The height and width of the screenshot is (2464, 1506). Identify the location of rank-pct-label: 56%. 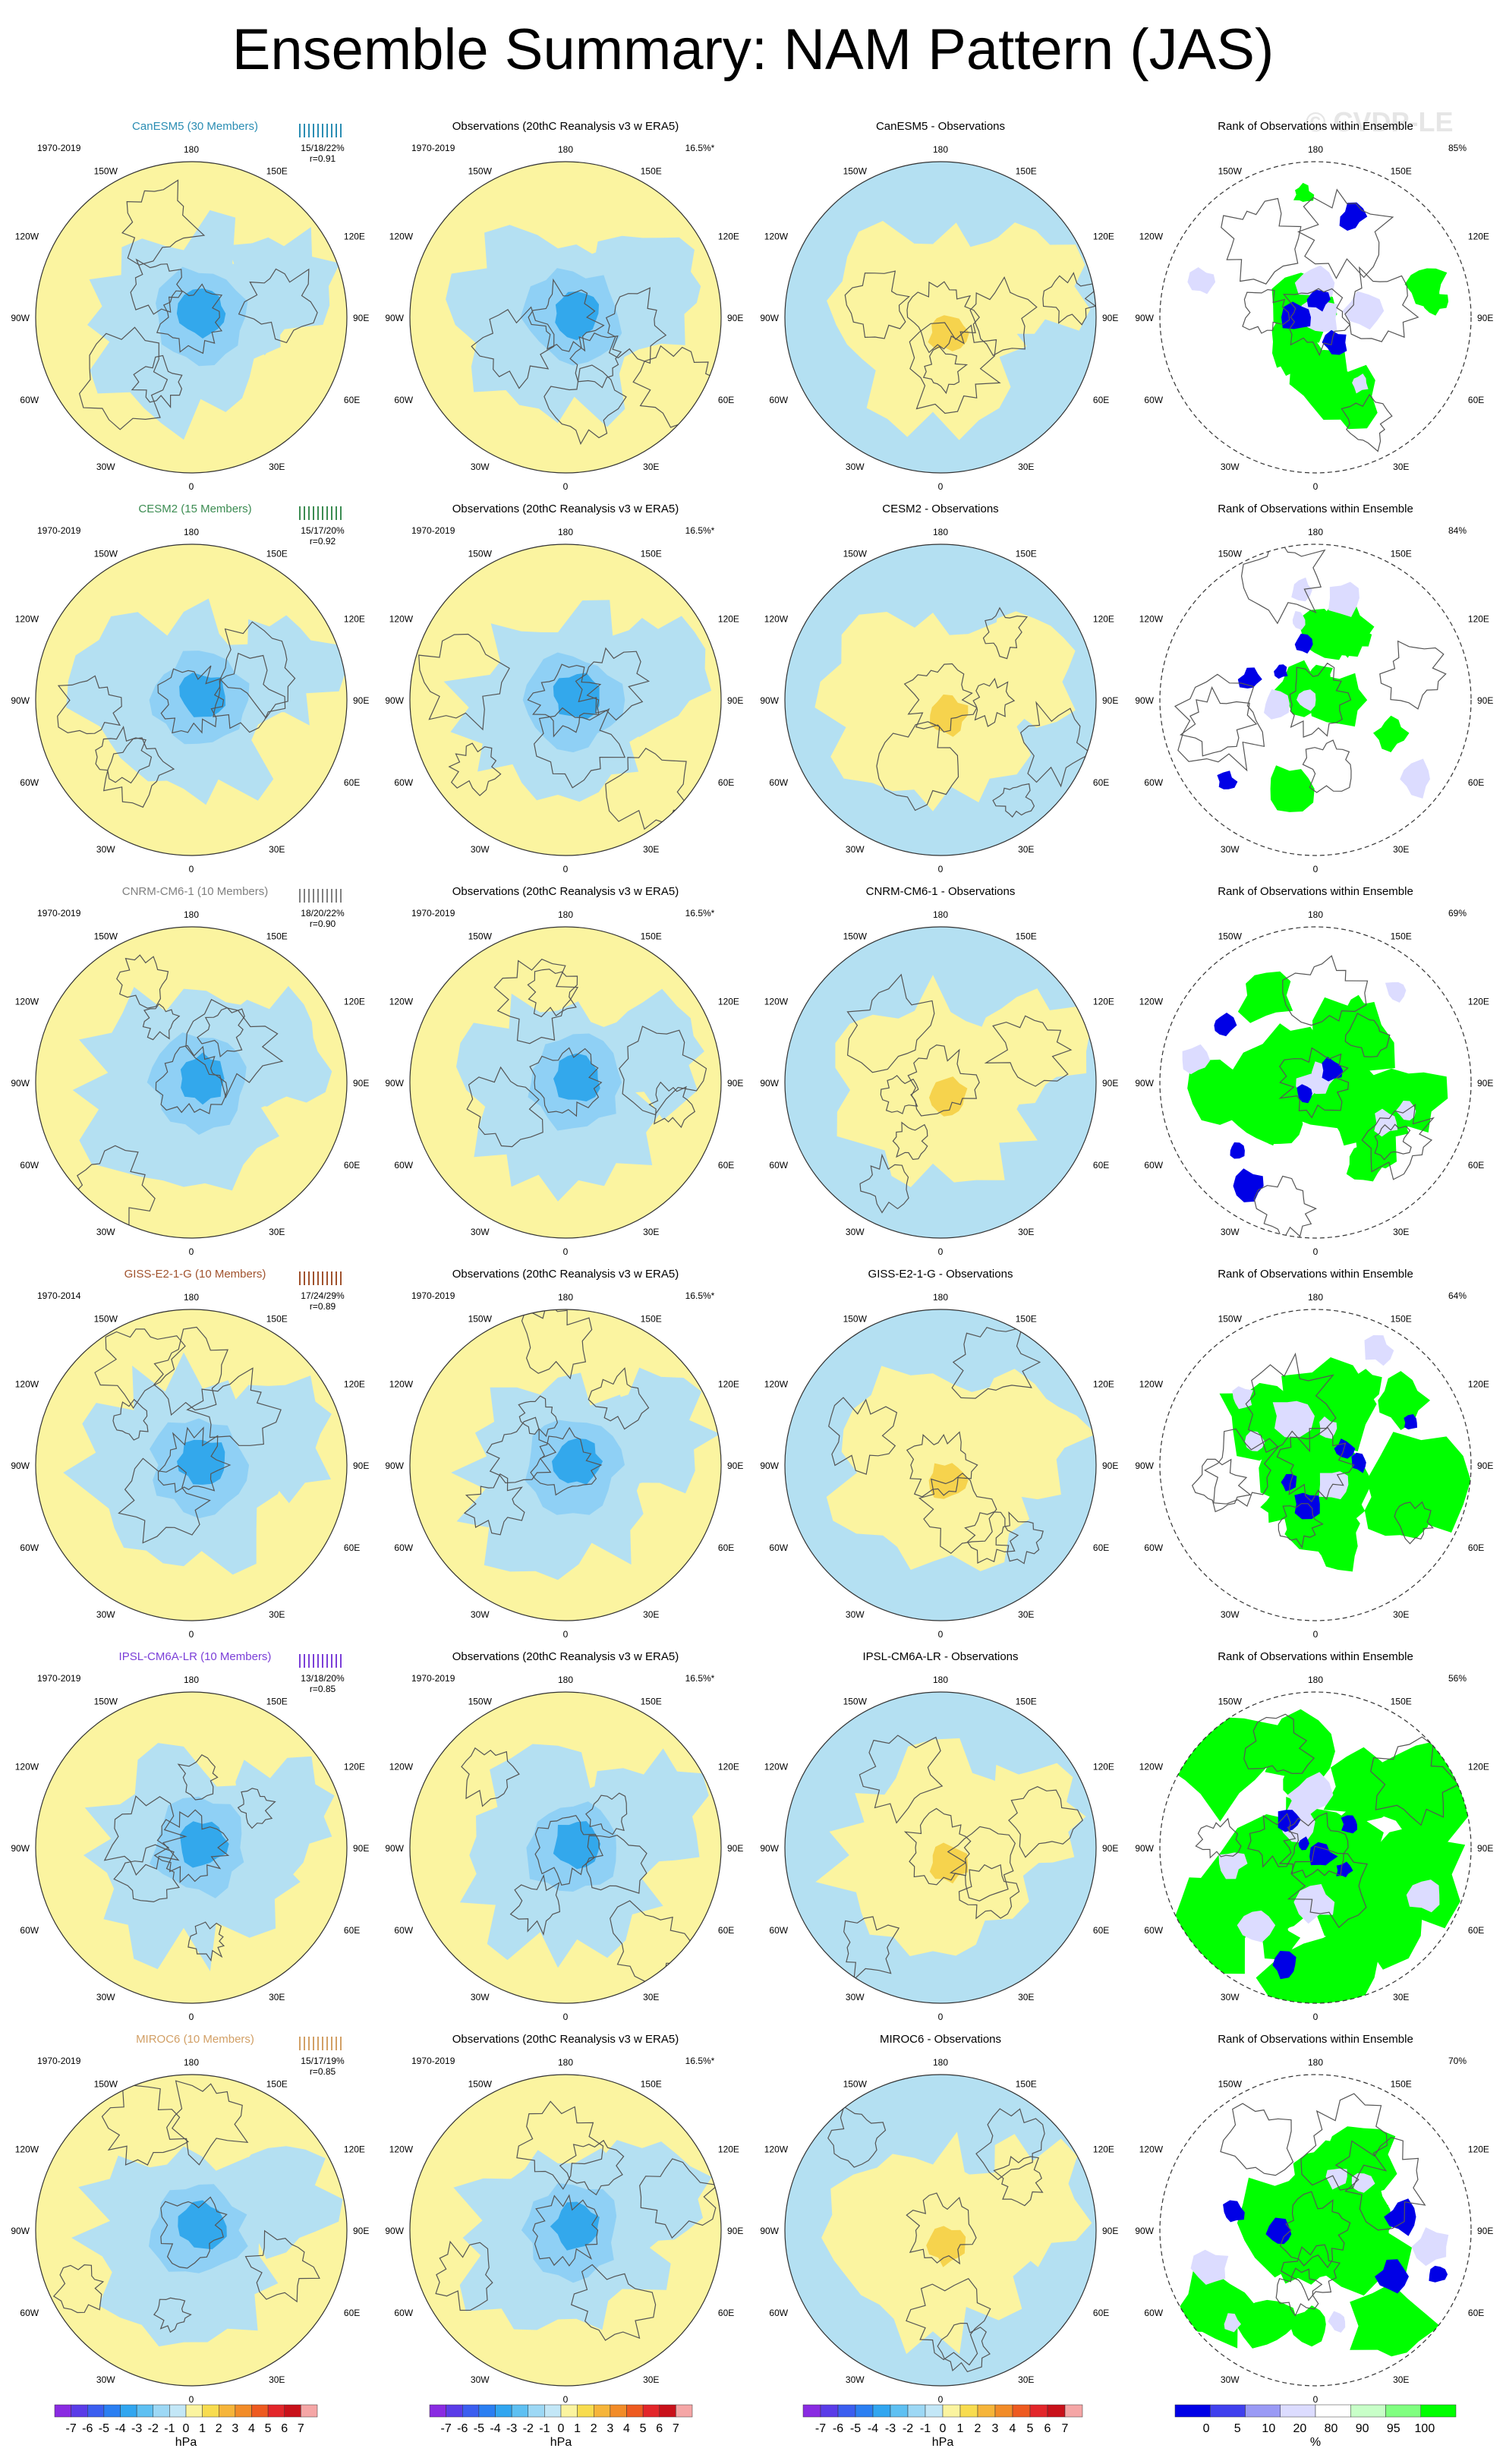
(1457, 1679).